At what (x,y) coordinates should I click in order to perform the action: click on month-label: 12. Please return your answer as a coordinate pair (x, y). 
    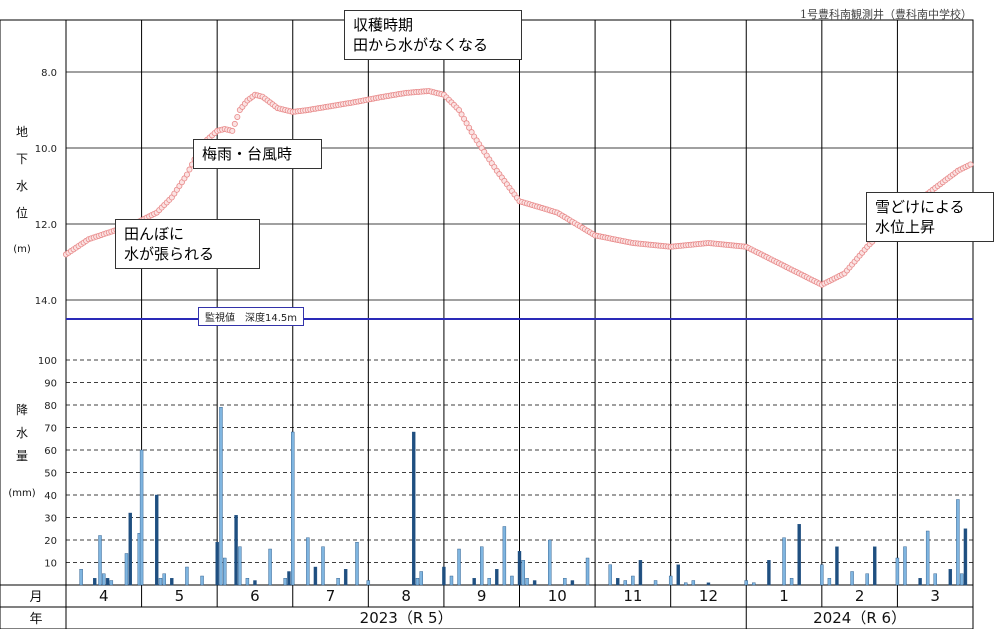
    Looking at the image, I should click on (708, 596).